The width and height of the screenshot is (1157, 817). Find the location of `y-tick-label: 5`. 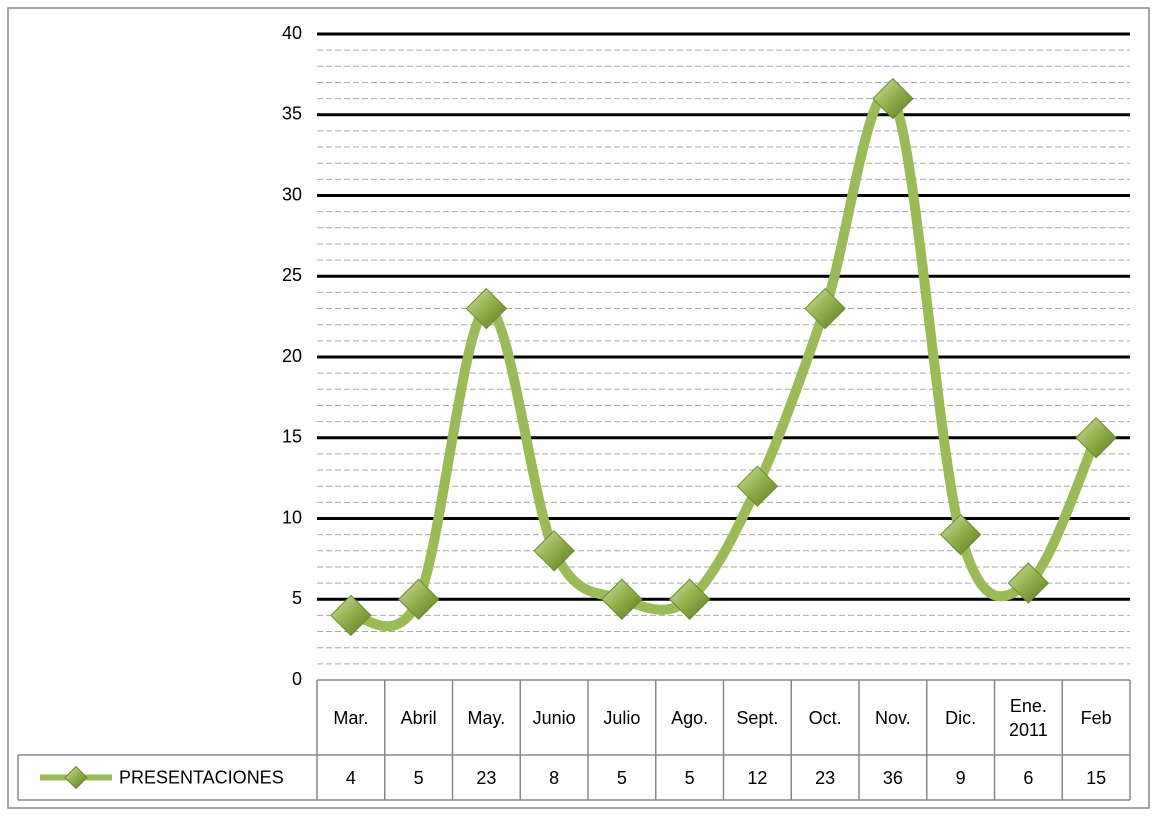

y-tick-label: 5 is located at coordinates (297, 598).